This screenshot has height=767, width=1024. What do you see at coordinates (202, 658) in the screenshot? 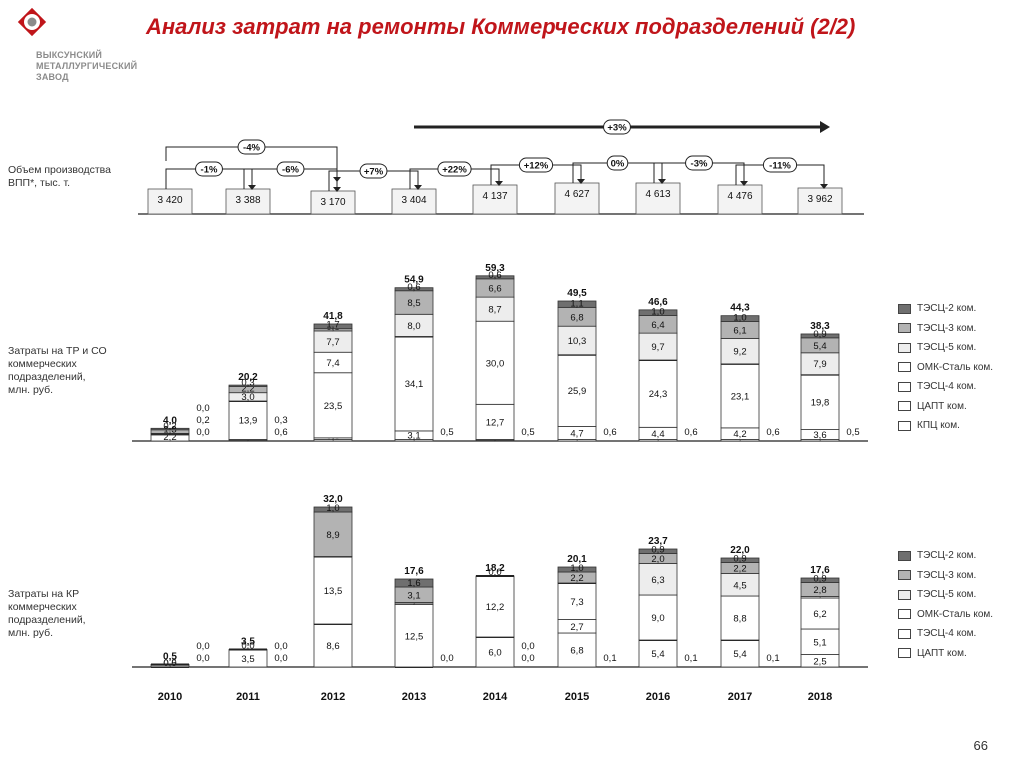
I see `kr-extra-label-2010-0: 0,0` at bounding box center [202, 658].